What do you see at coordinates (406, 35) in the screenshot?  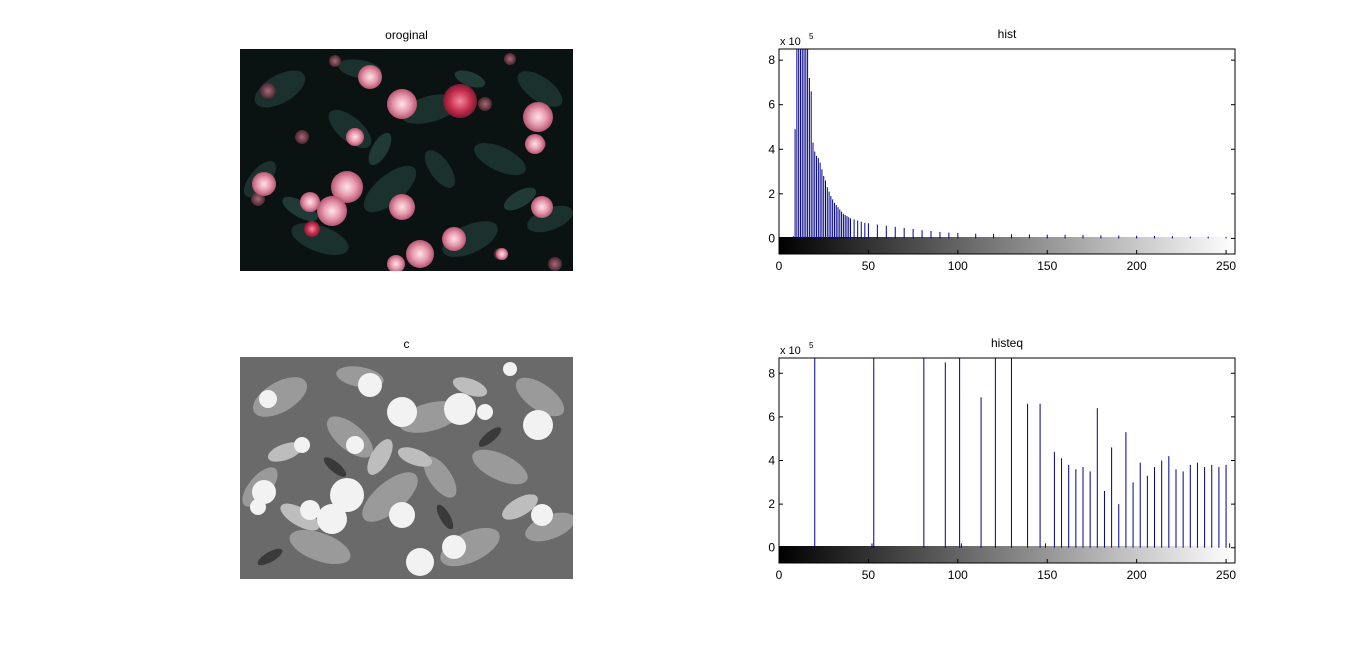 I see `original-image-title: oroginal` at bounding box center [406, 35].